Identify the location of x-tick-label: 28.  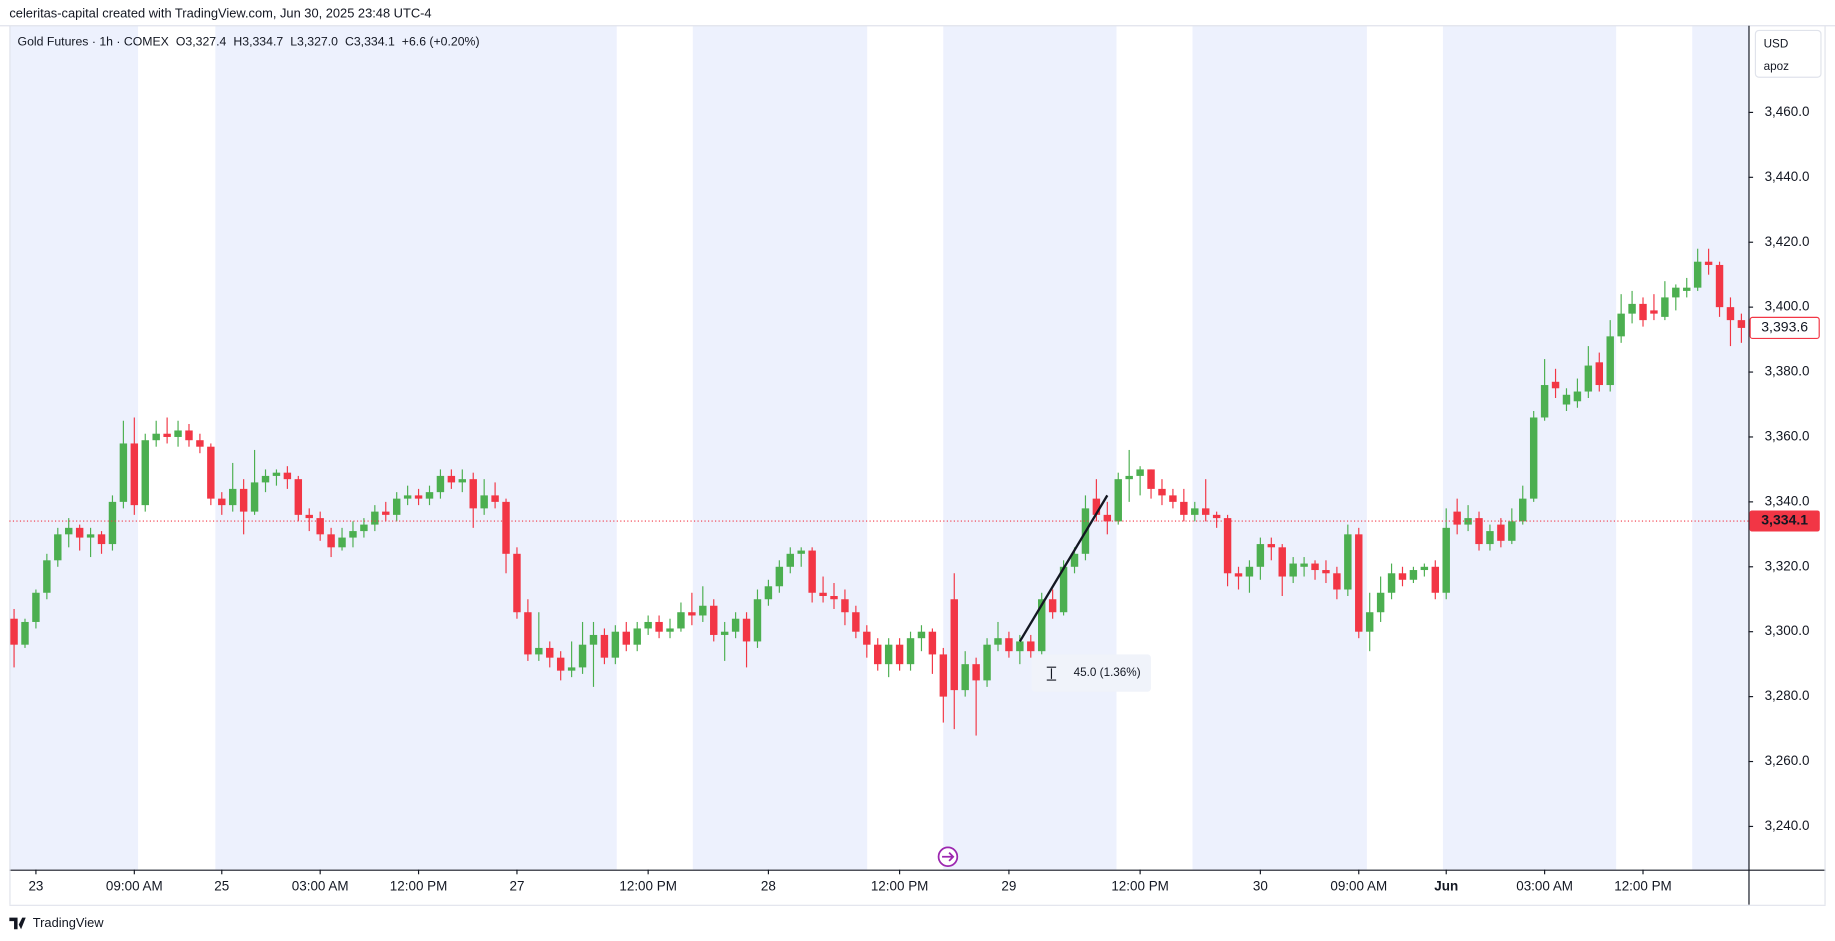
(768, 886).